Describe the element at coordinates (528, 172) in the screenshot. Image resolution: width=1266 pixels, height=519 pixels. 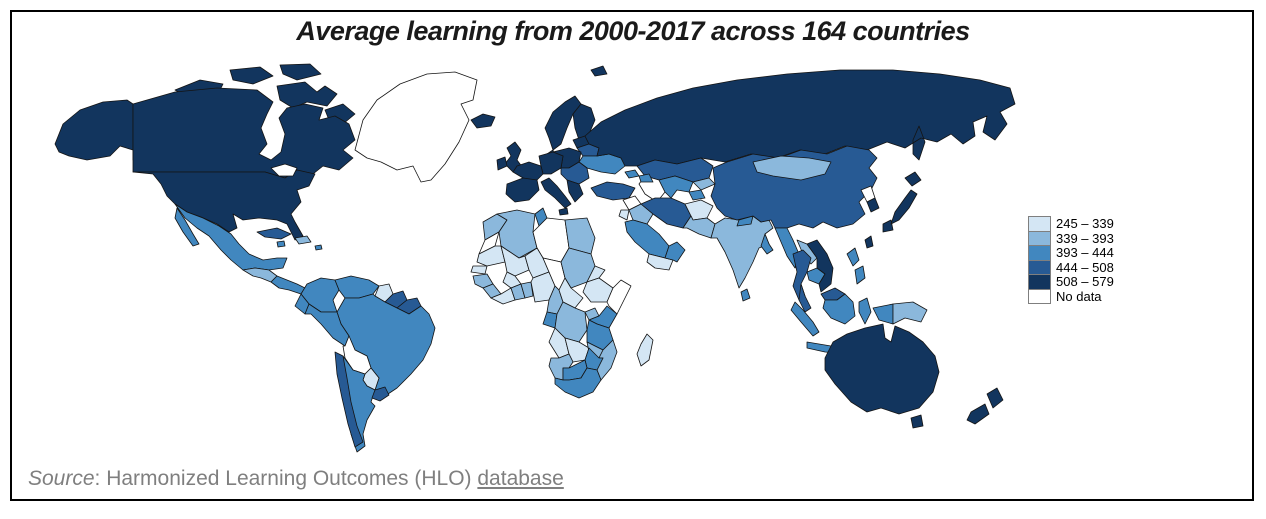
I see `region-france` at that location.